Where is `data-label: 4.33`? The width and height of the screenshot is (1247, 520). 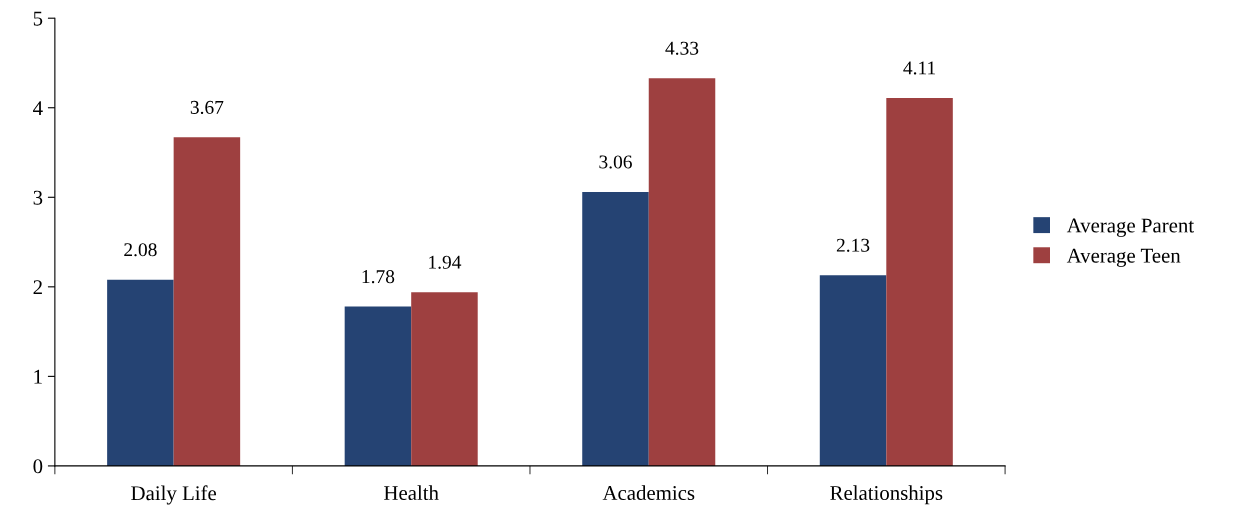 data-label: 4.33 is located at coordinates (682, 48).